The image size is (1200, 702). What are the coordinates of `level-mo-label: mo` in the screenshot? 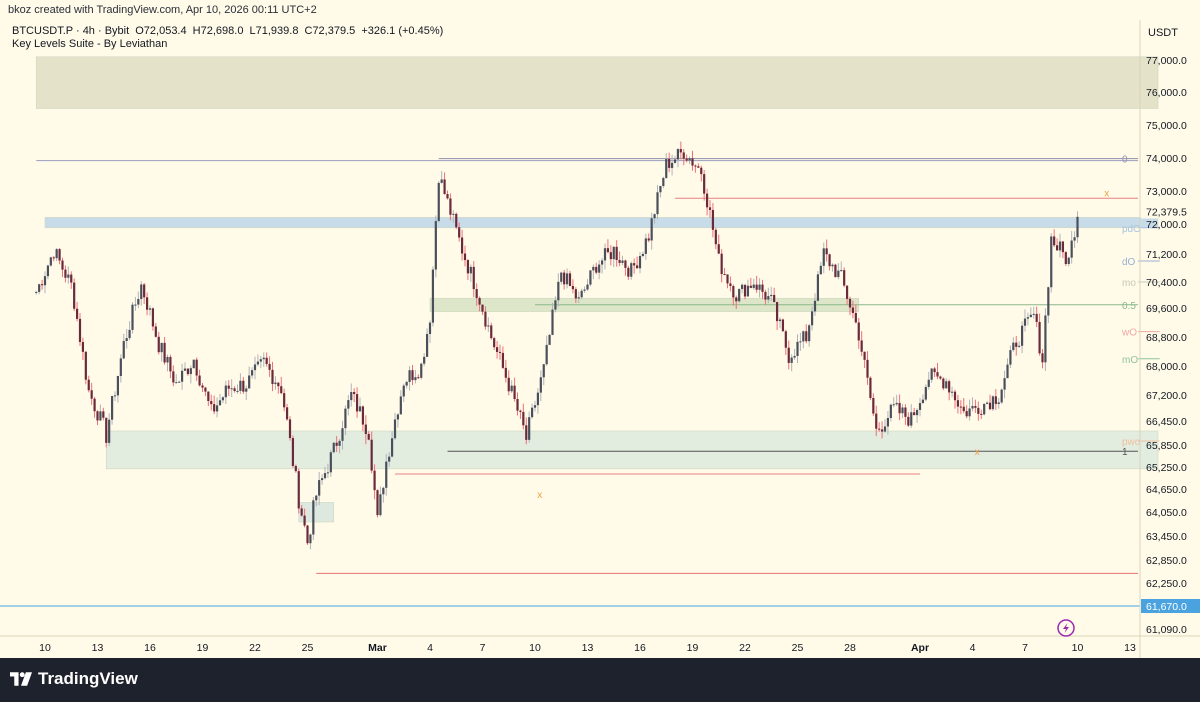 It's located at (1129, 283).